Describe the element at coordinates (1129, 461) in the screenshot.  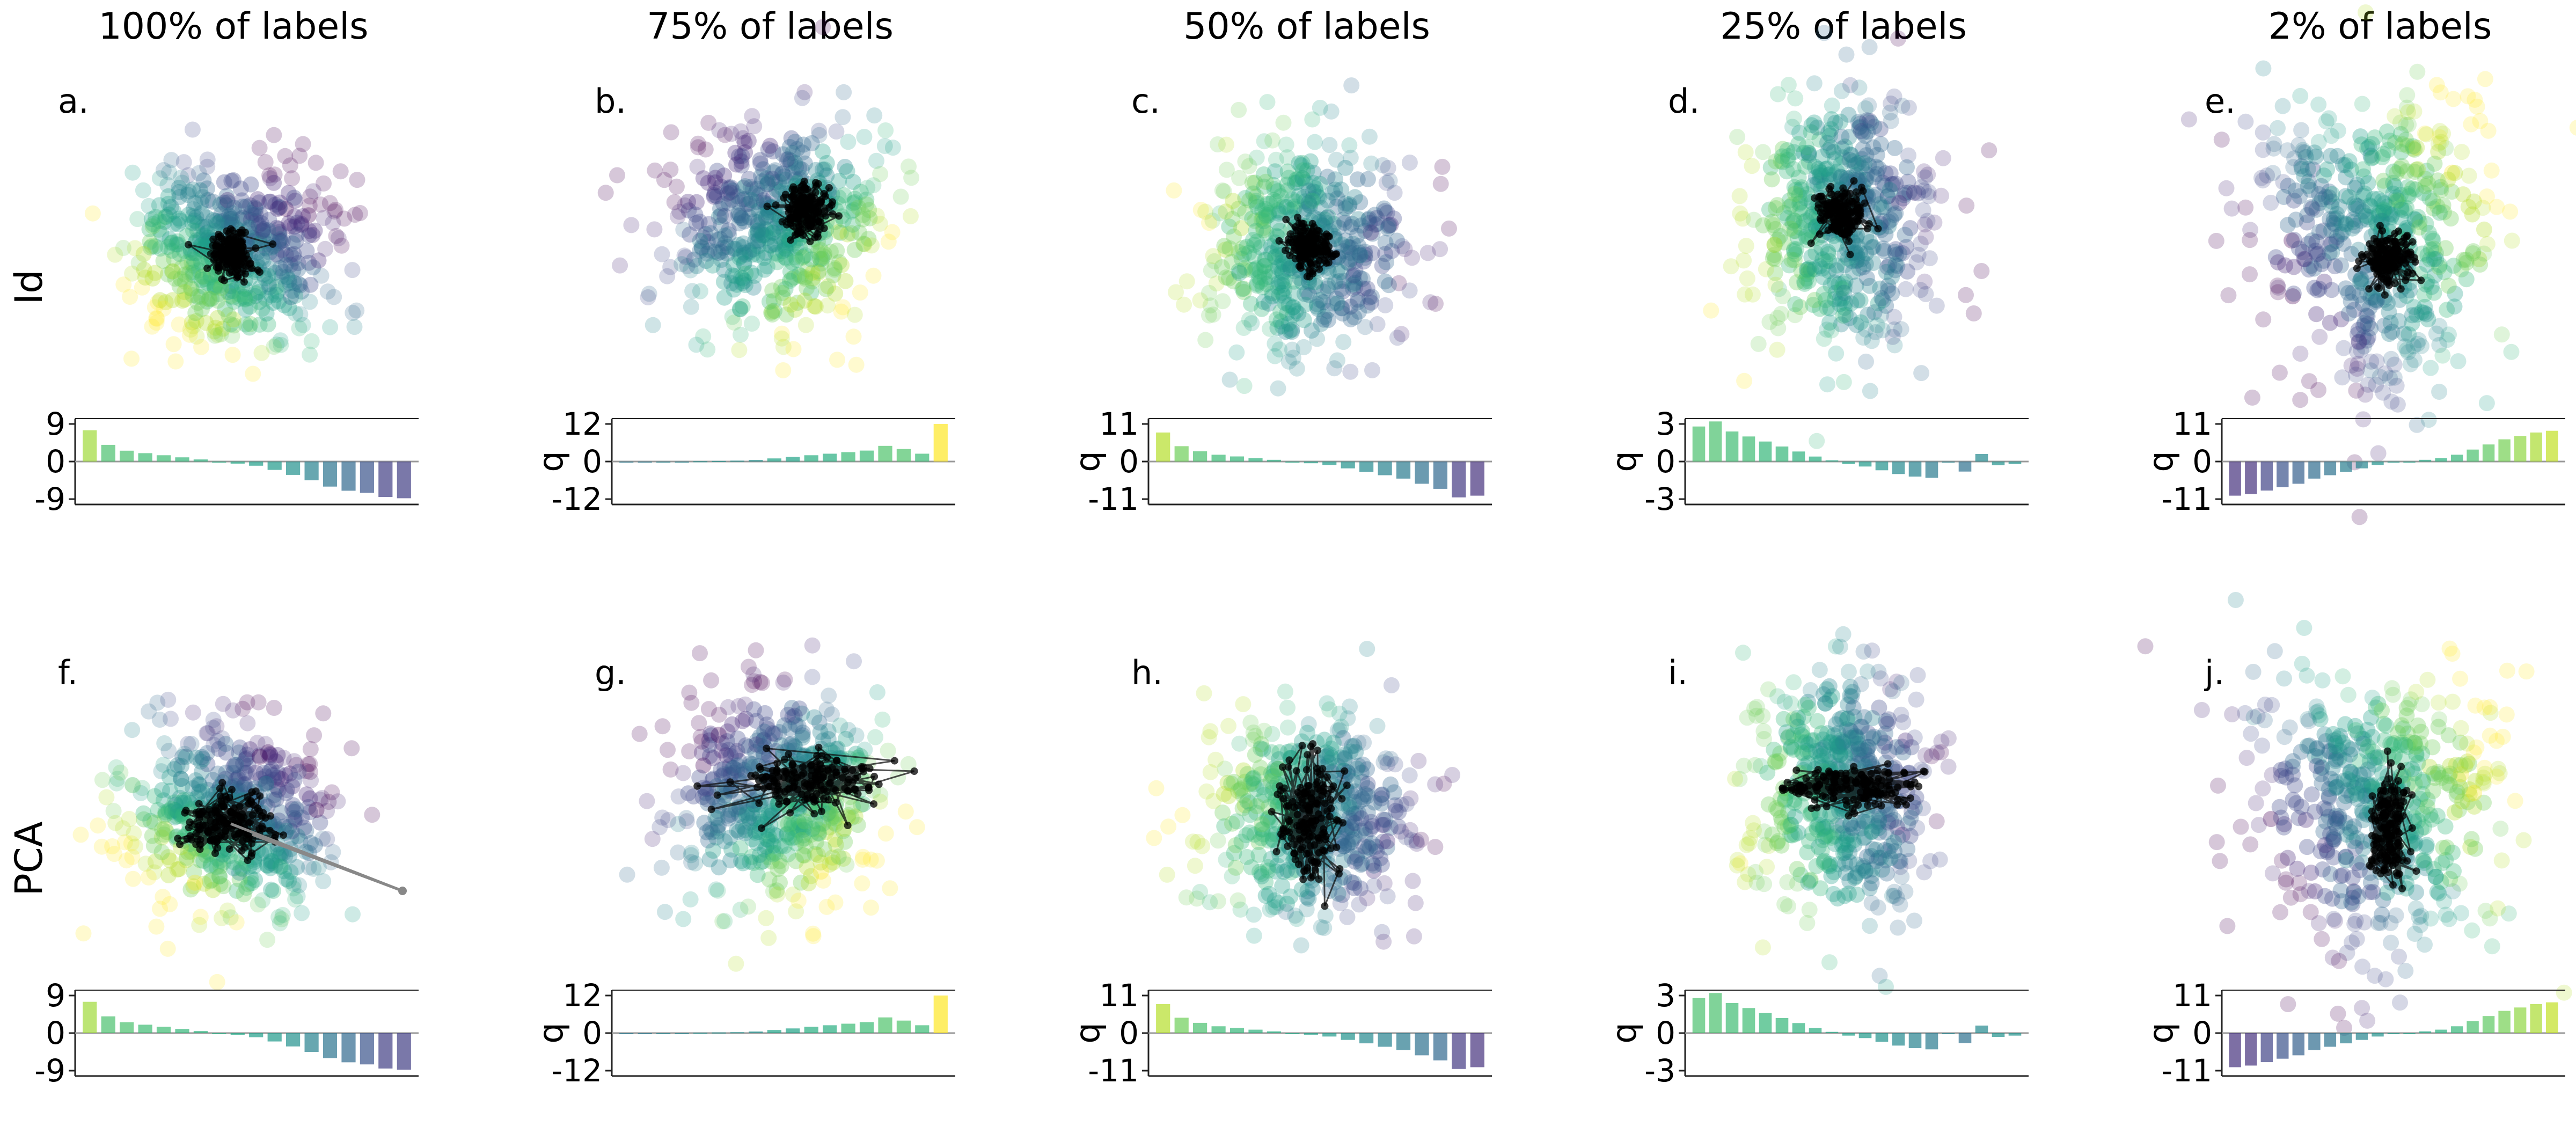
I see `y-tick-label: 0` at that location.